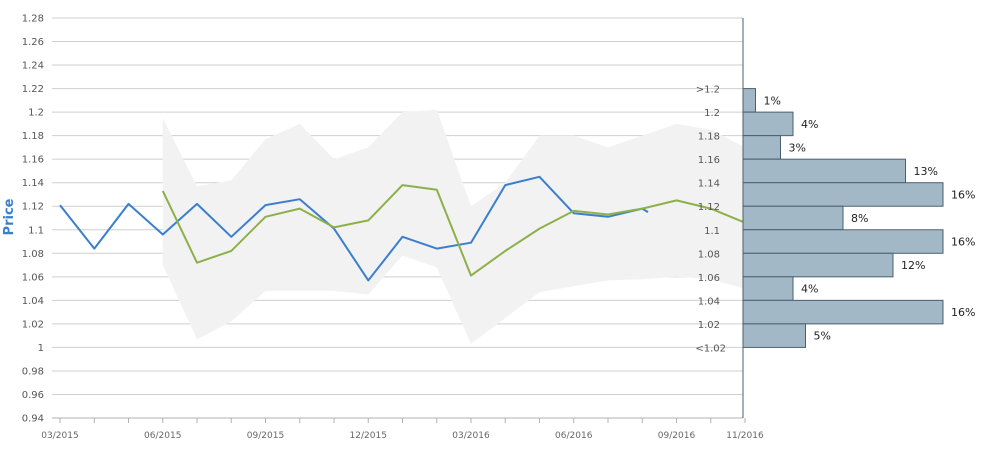  Describe the element at coordinates (712, 231) in the screenshot. I see `histogram-bin-label: 1.1` at that location.